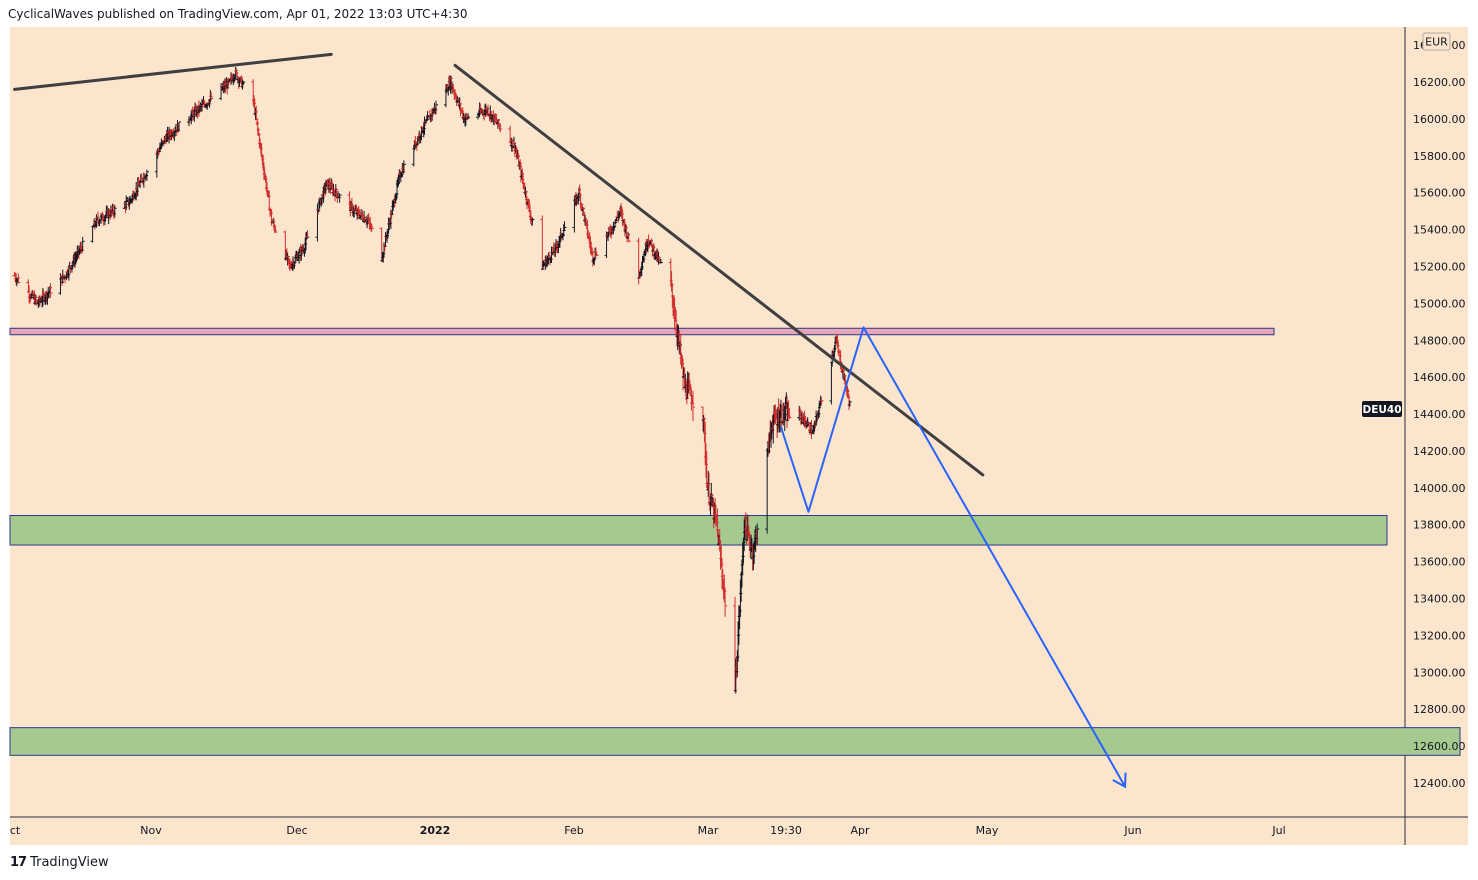 Image resolution: width=1478 pixels, height=880 pixels. Describe the element at coordinates (1439, 635) in the screenshot. I see `price-tick-label: 13200.00` at that location.